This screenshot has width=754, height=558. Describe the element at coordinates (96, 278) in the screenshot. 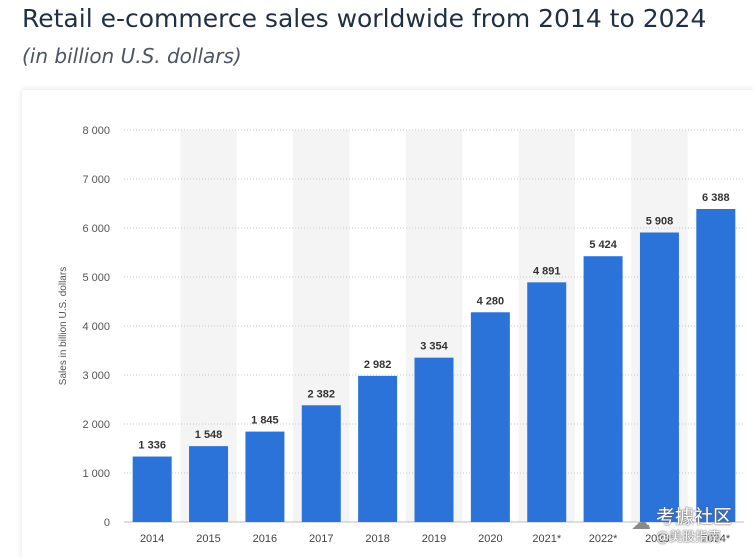

I see `y-tick-label: 5 000` at that location.